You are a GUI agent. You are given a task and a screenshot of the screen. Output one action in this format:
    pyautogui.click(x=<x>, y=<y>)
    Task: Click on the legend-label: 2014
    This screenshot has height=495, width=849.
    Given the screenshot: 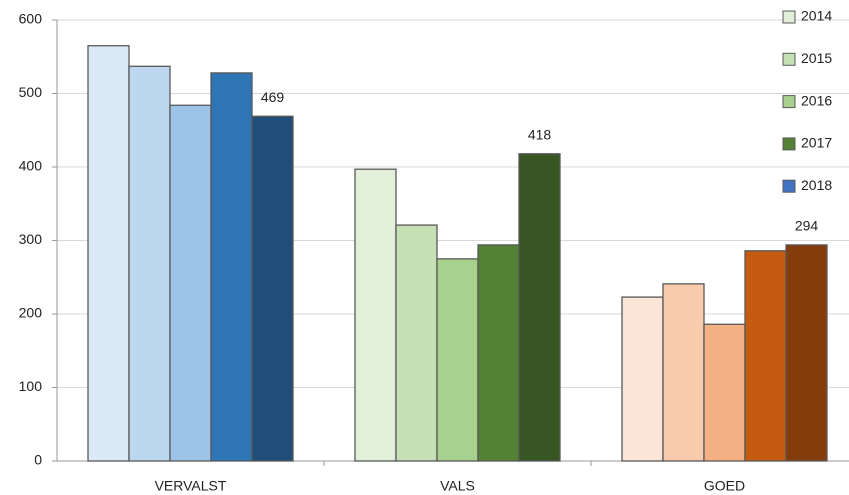 What is the action you would take?
    pyautogui.click(x=816, y=16)
    